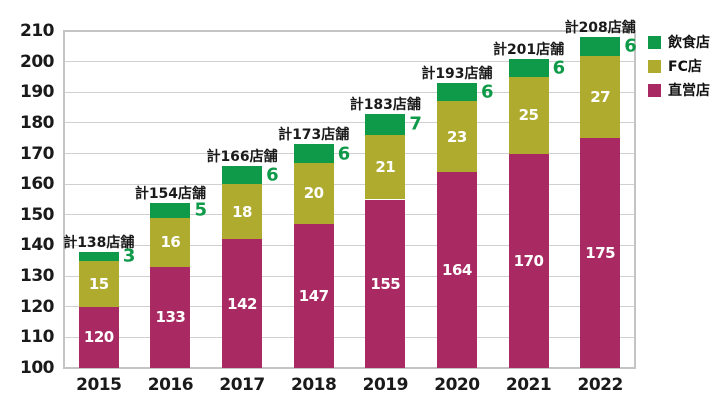 Image resolution: width=720 pixels, height=412 pixels. I want to click on bar-total-label: 計138店舗, so click(99, 242).